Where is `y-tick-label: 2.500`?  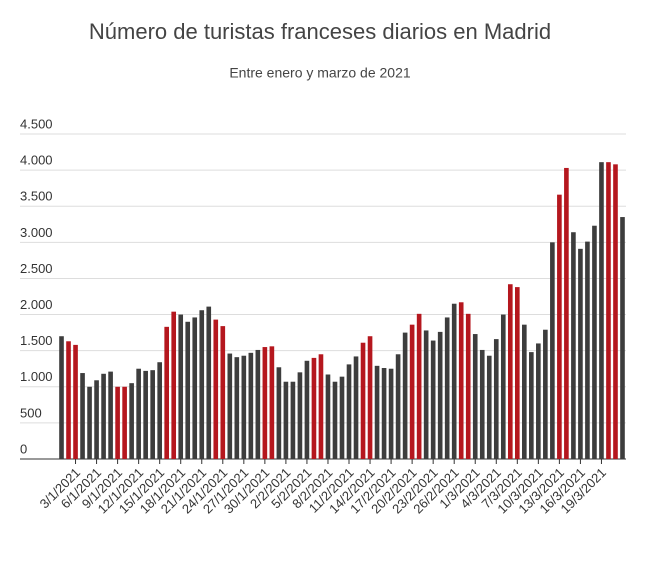
y-tick-label: 2.500 is located at coordinates (36, 268).